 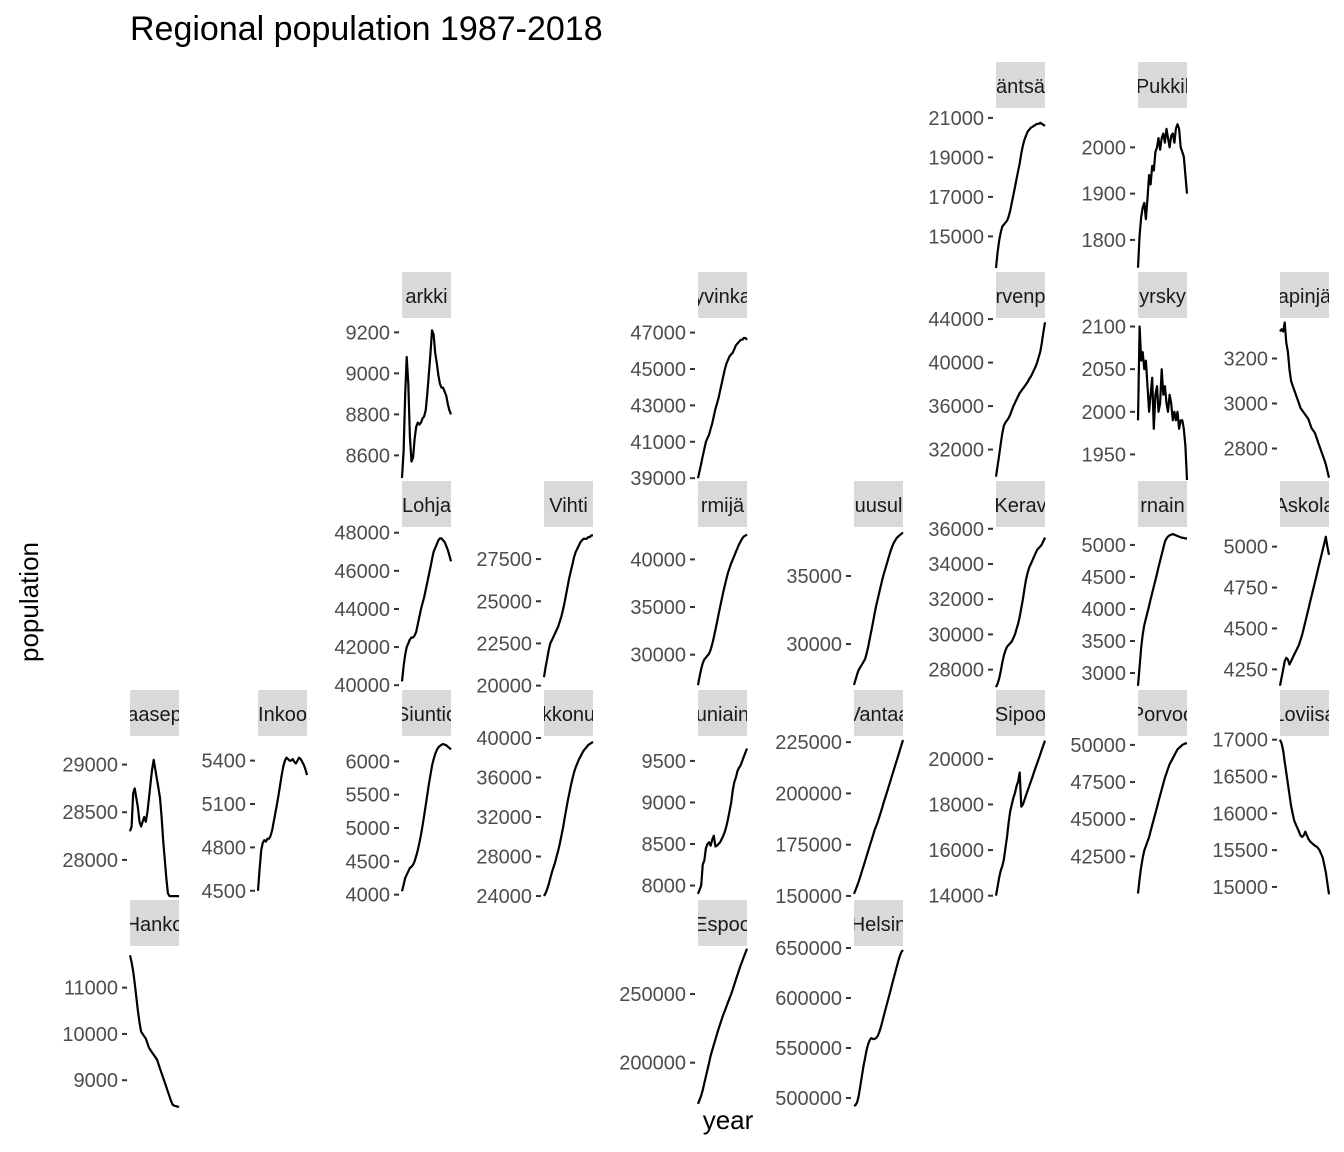 I want to click on y-tick-label: 36000, so click(x=504, y=778).